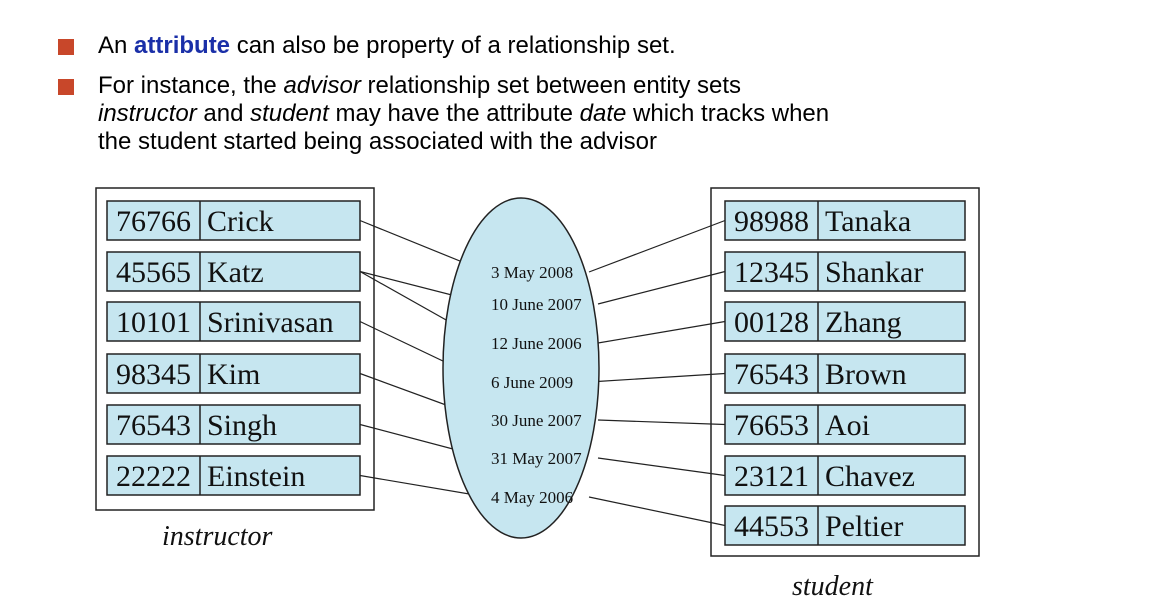 The height and width of the screenshot is (612, 1162). What do you see at coordinates (866, 374) in the screenshot?
I see `student-name: Brown` at bounding box center [866, 374].